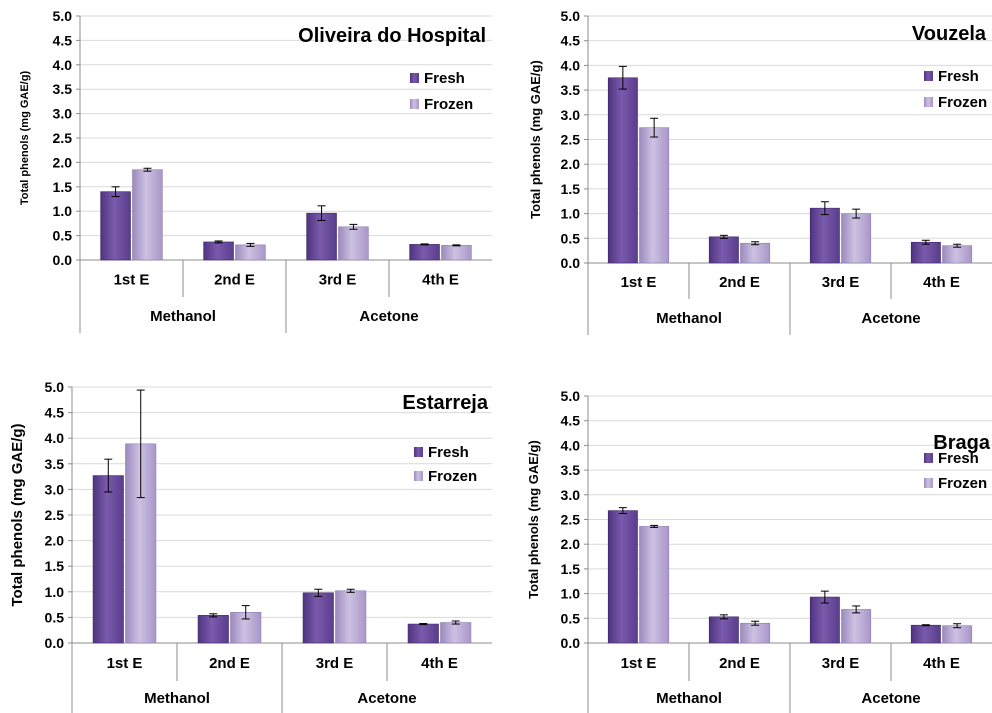  I want to click on chart-title: Vouzela, so click(949, 34).